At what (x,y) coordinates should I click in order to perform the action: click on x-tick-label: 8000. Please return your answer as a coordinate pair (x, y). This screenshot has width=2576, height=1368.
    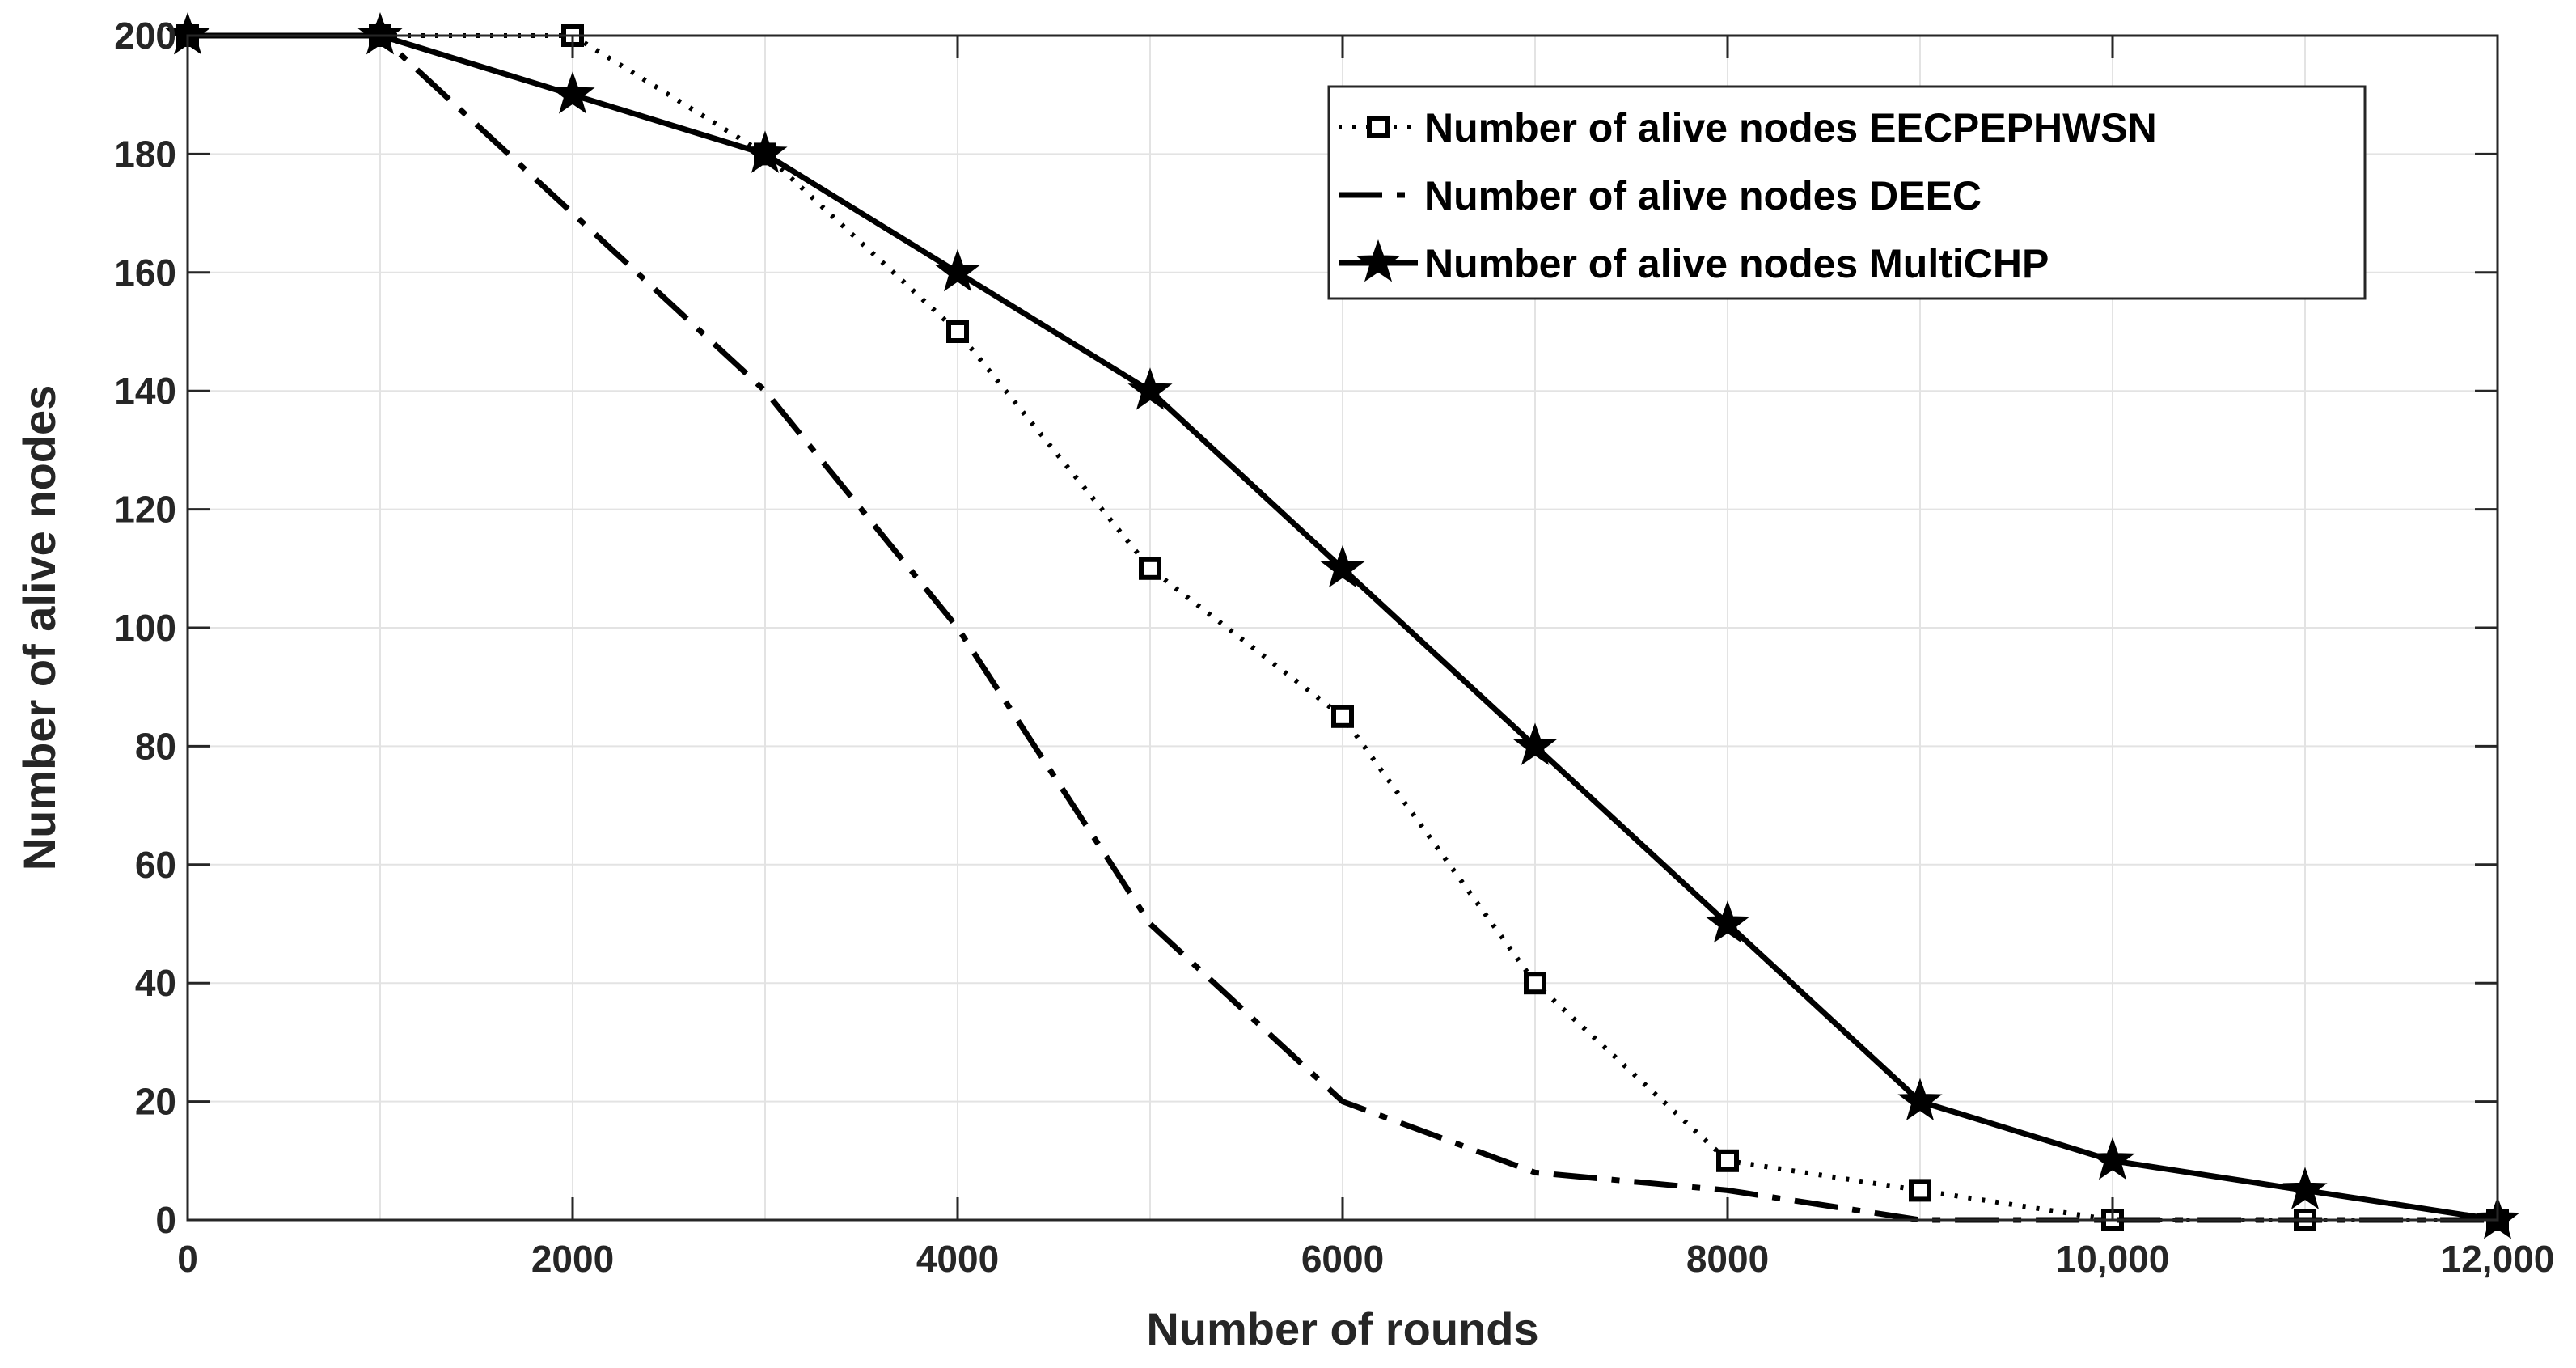
    Looking at the image, I should click on (1728, 1259).